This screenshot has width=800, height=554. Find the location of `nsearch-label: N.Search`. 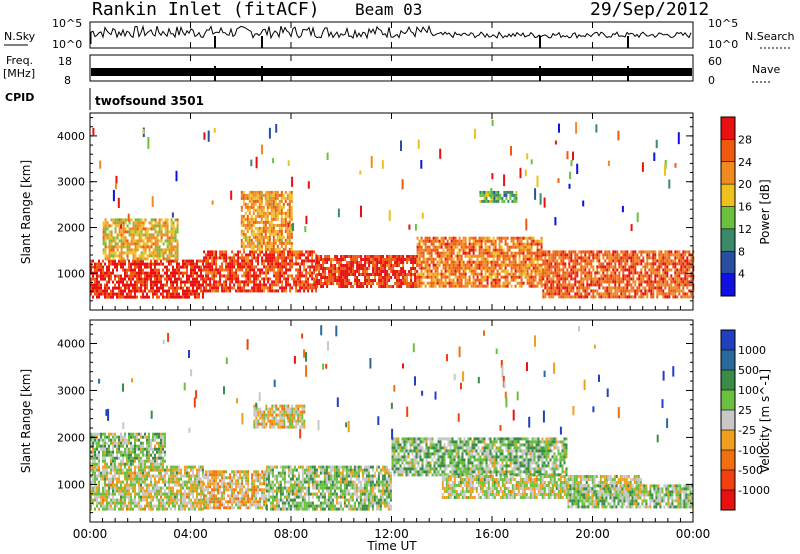

nsearch-label: N.Search is located at coordinates (770, 36).